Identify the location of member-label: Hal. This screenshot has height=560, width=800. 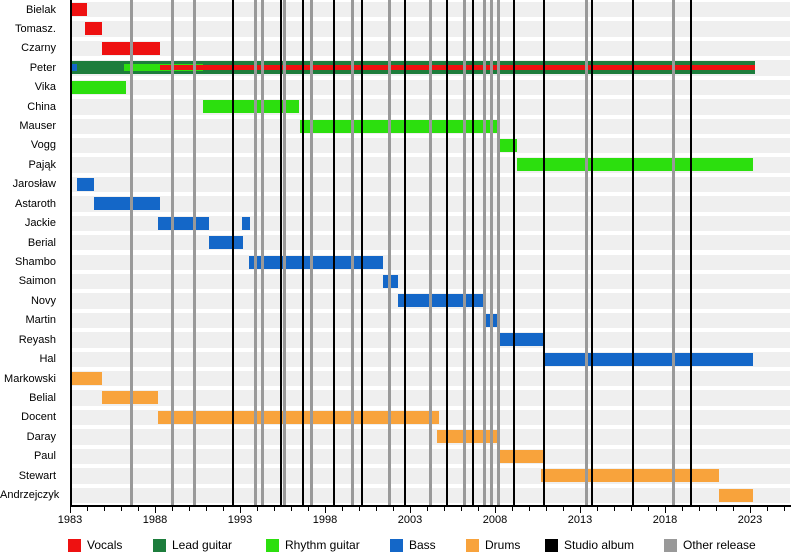
(47, 359).